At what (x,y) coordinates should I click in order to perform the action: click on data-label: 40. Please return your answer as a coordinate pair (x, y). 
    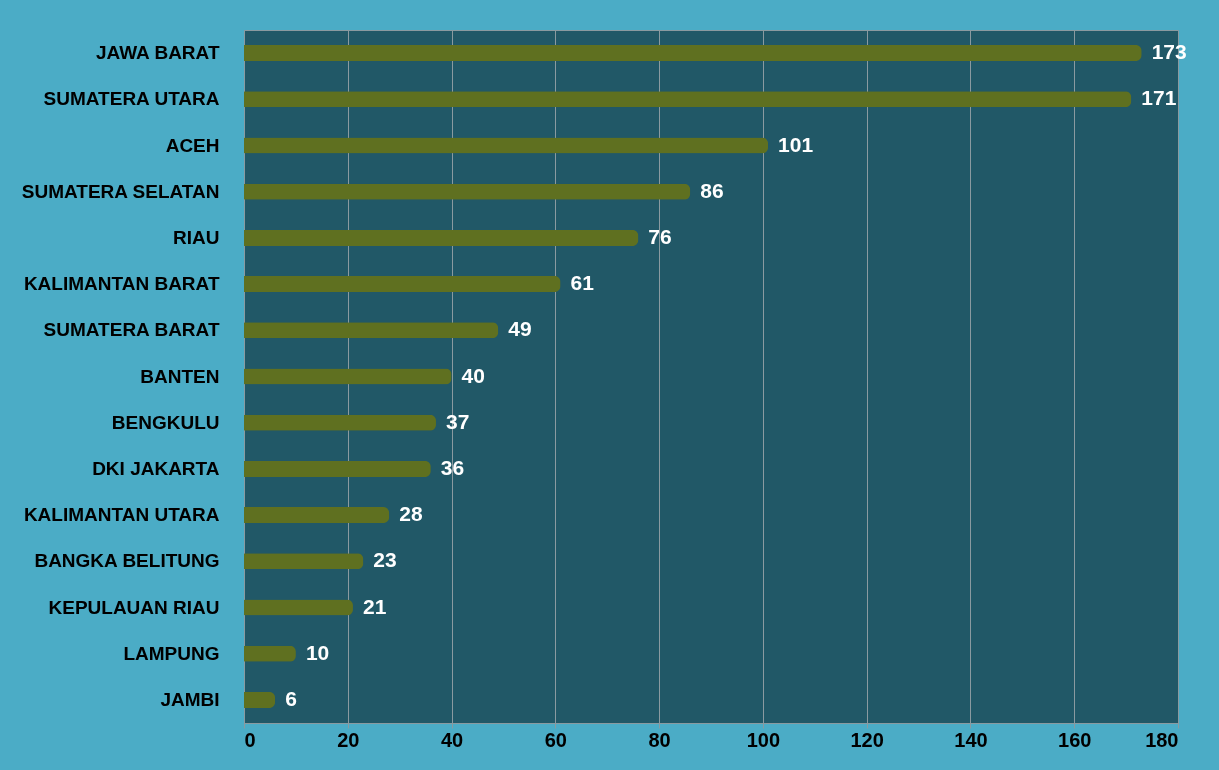
    Looking at the image, I should click on (473, 375).